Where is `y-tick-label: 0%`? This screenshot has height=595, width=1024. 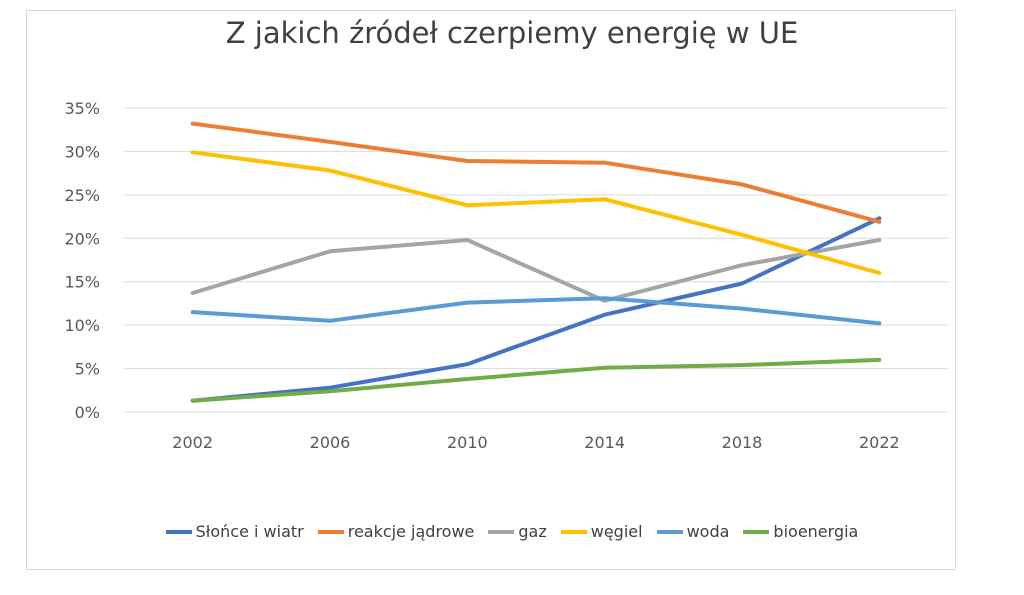 y-tick-label: 0% is located at coordinates (87, 412).